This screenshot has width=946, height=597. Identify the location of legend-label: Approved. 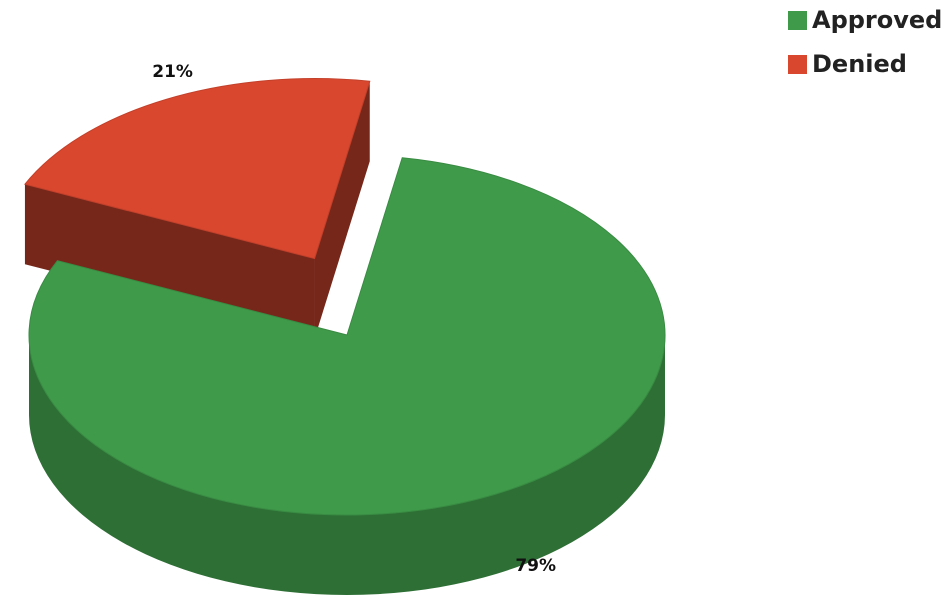
(877, 20).